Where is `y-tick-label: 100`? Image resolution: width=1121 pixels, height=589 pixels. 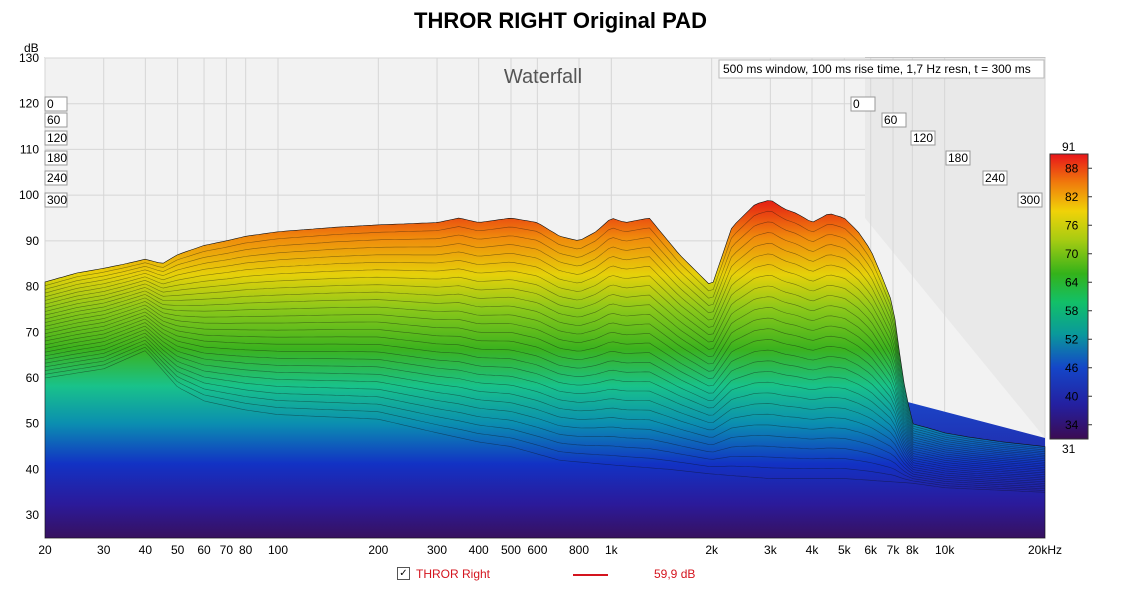 y-tick-label: 100 is located at coordinates (29, 195).